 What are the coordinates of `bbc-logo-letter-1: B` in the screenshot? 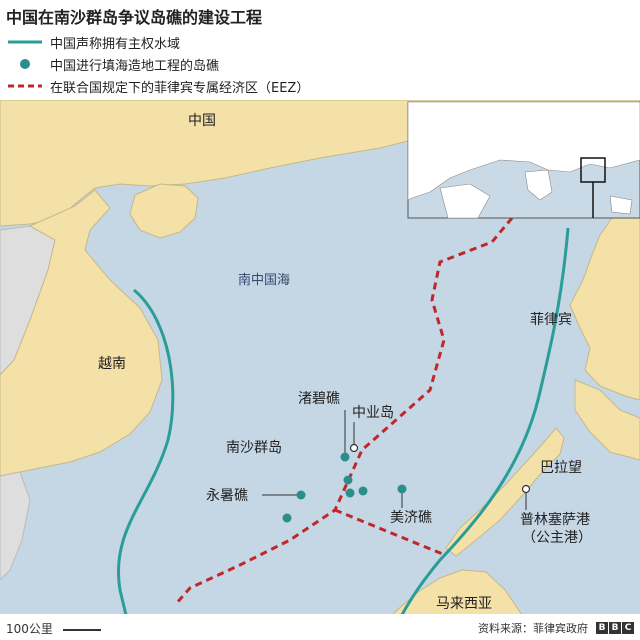 It's located at (602, 628).